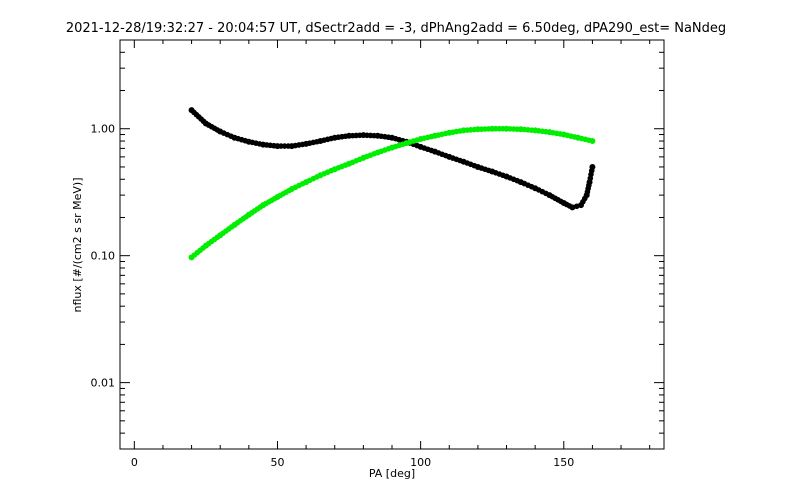 The height and width of the screenshot is (500, 800). Describe the element at coordinates (103, 129) in the screenshot. I see `y-tick-label: 1.00` at that location.